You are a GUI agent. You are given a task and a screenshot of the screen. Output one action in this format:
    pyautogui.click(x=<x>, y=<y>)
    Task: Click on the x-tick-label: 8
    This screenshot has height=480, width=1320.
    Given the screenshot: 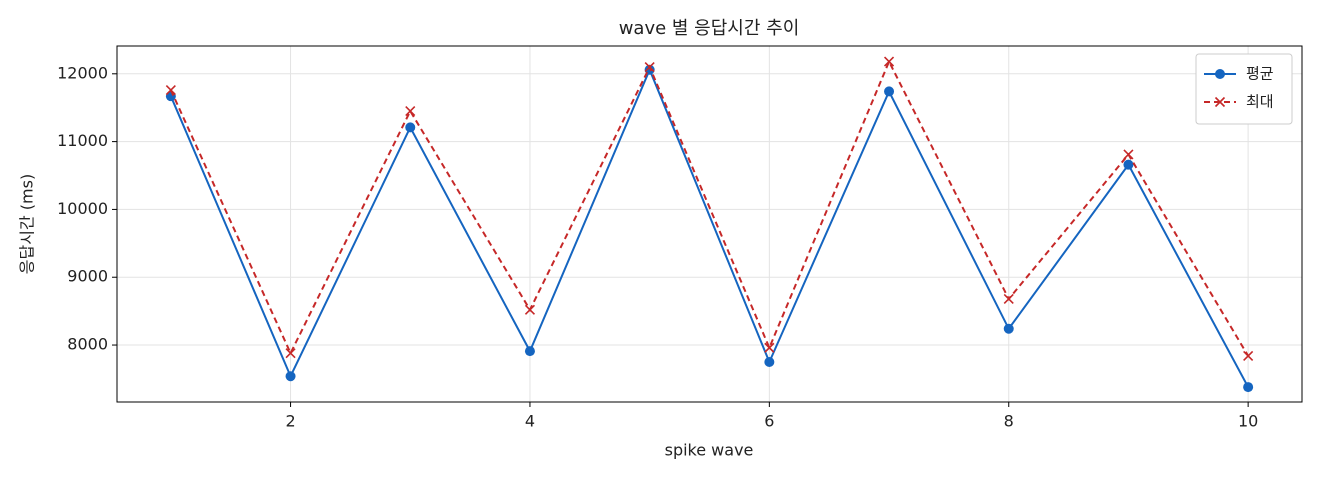 What is the action you would take?
    pyautogui.click(x=1009, y=421)
    